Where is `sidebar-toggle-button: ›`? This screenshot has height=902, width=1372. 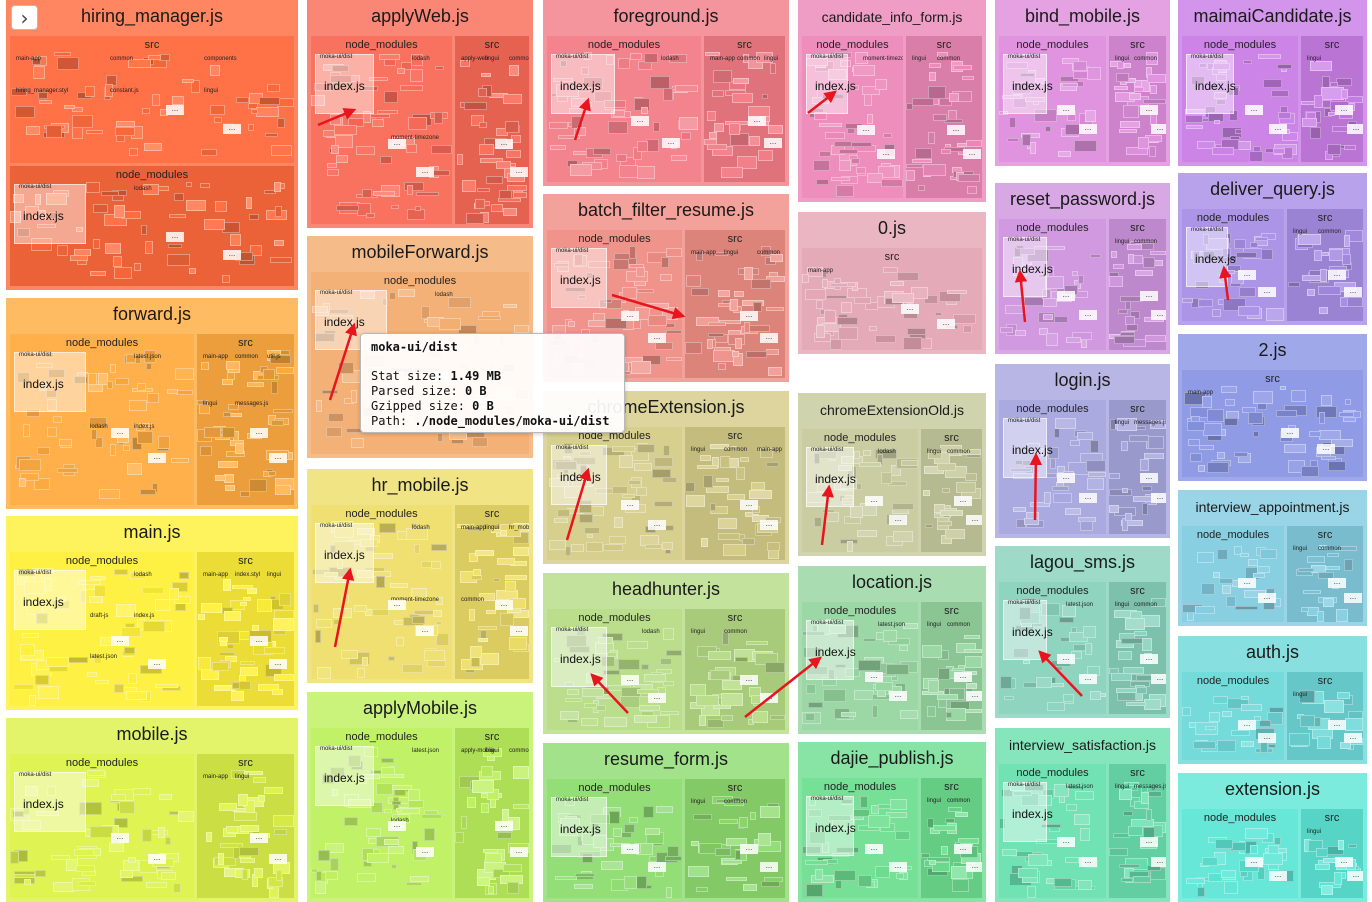
sidebar-toggle-button: › is located at coordinates (24, 17).